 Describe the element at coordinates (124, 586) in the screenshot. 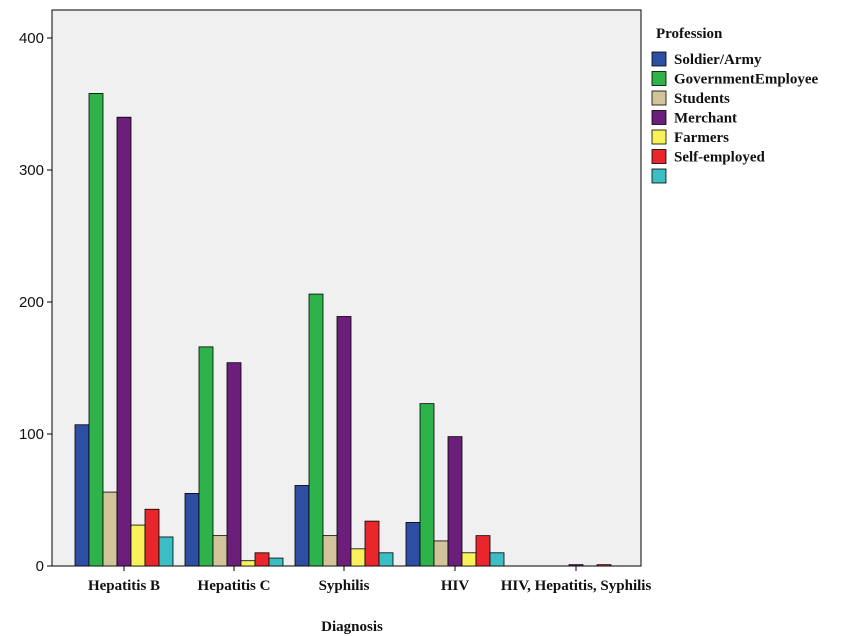

I see `x-category-label: Hepatitis B` at that location.